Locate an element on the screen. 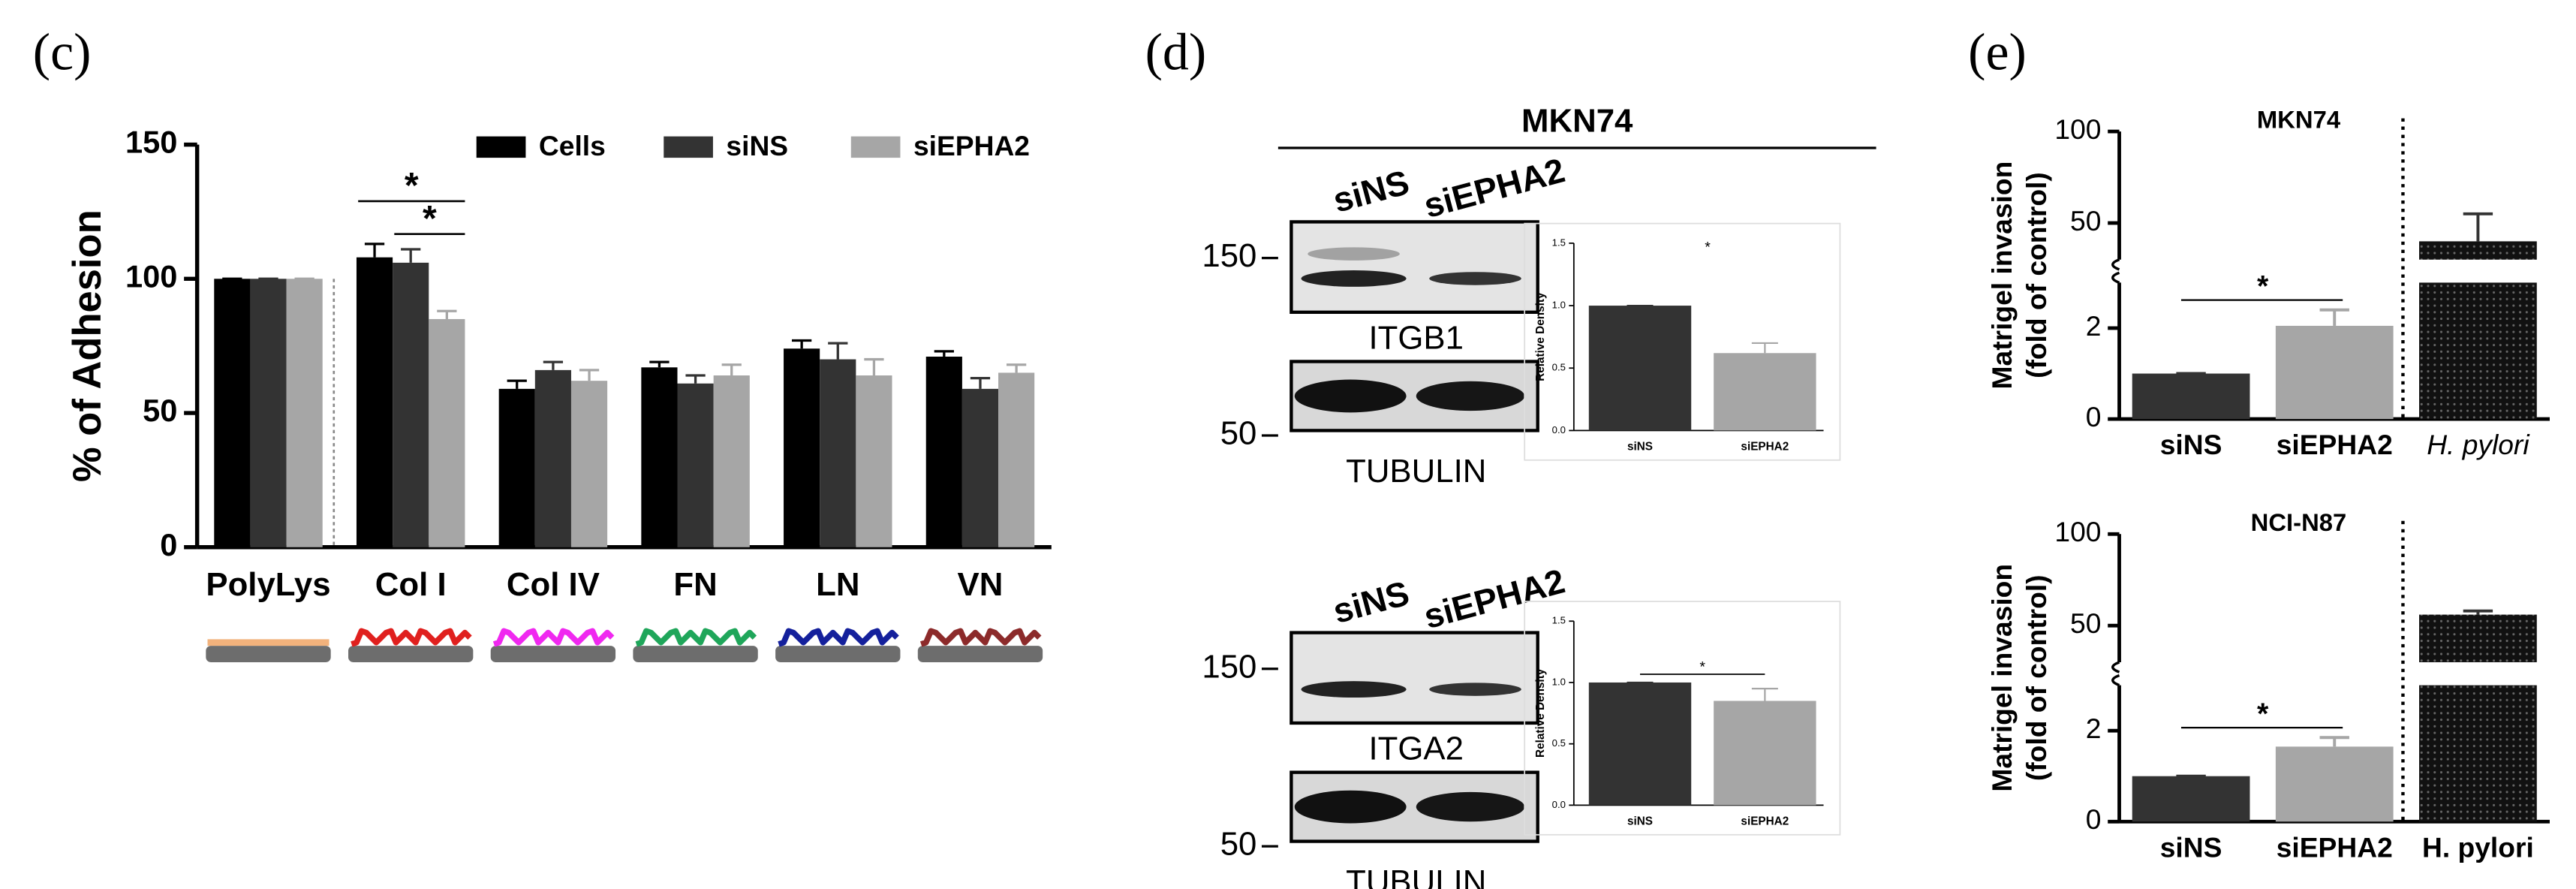 Image resolution: width=2576 pixels, height=889 pixels. x-tick-label: Col I is located at coordinates (411, 584).